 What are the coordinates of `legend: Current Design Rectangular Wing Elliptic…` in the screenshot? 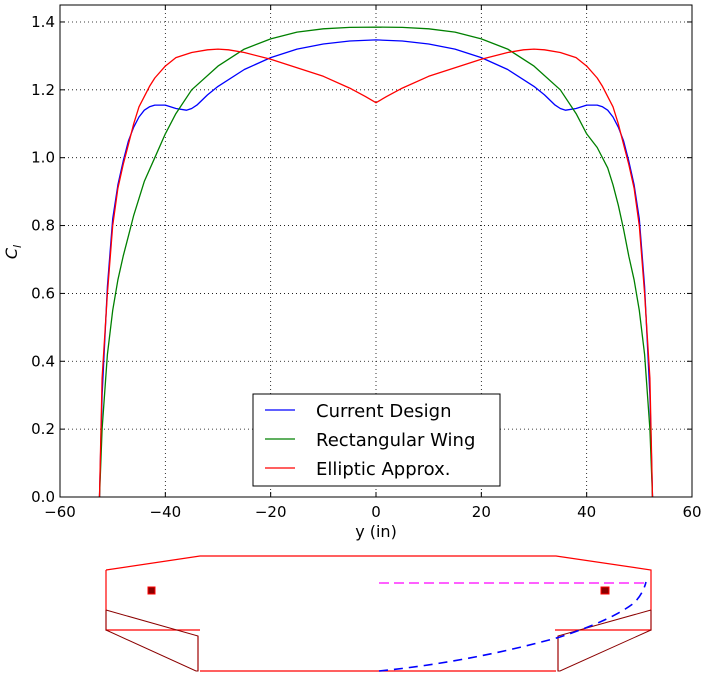 It's located at (376, 440).